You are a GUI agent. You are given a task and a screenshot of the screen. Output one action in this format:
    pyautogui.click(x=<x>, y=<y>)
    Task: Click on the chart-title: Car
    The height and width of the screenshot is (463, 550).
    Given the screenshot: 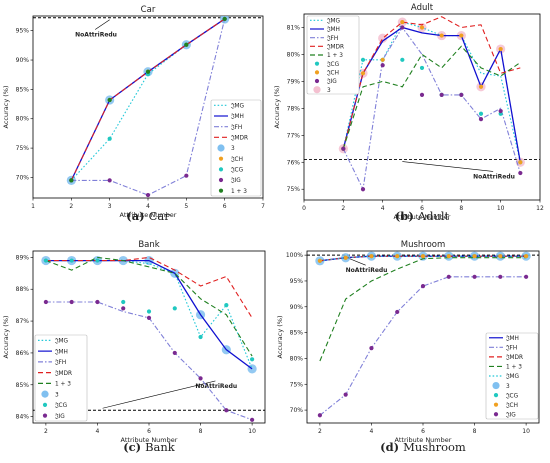 What is the action you would take?
    pyautogui.click(x=148, y=10)
    